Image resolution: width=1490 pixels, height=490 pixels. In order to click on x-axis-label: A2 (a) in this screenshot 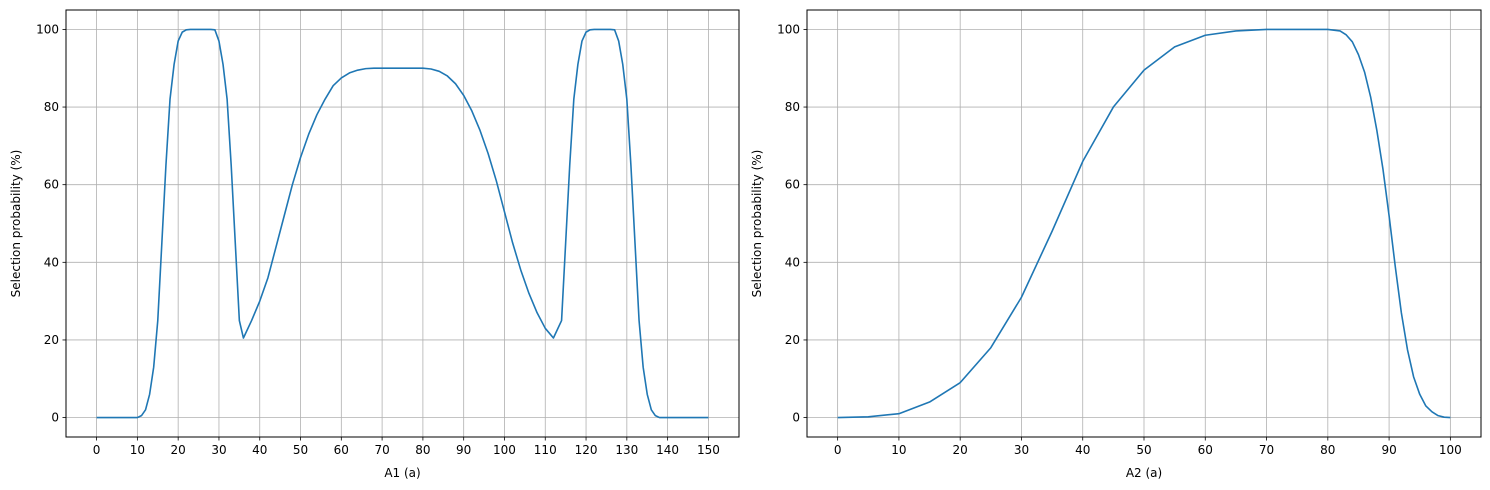, I will do `click(1144, 473)`.